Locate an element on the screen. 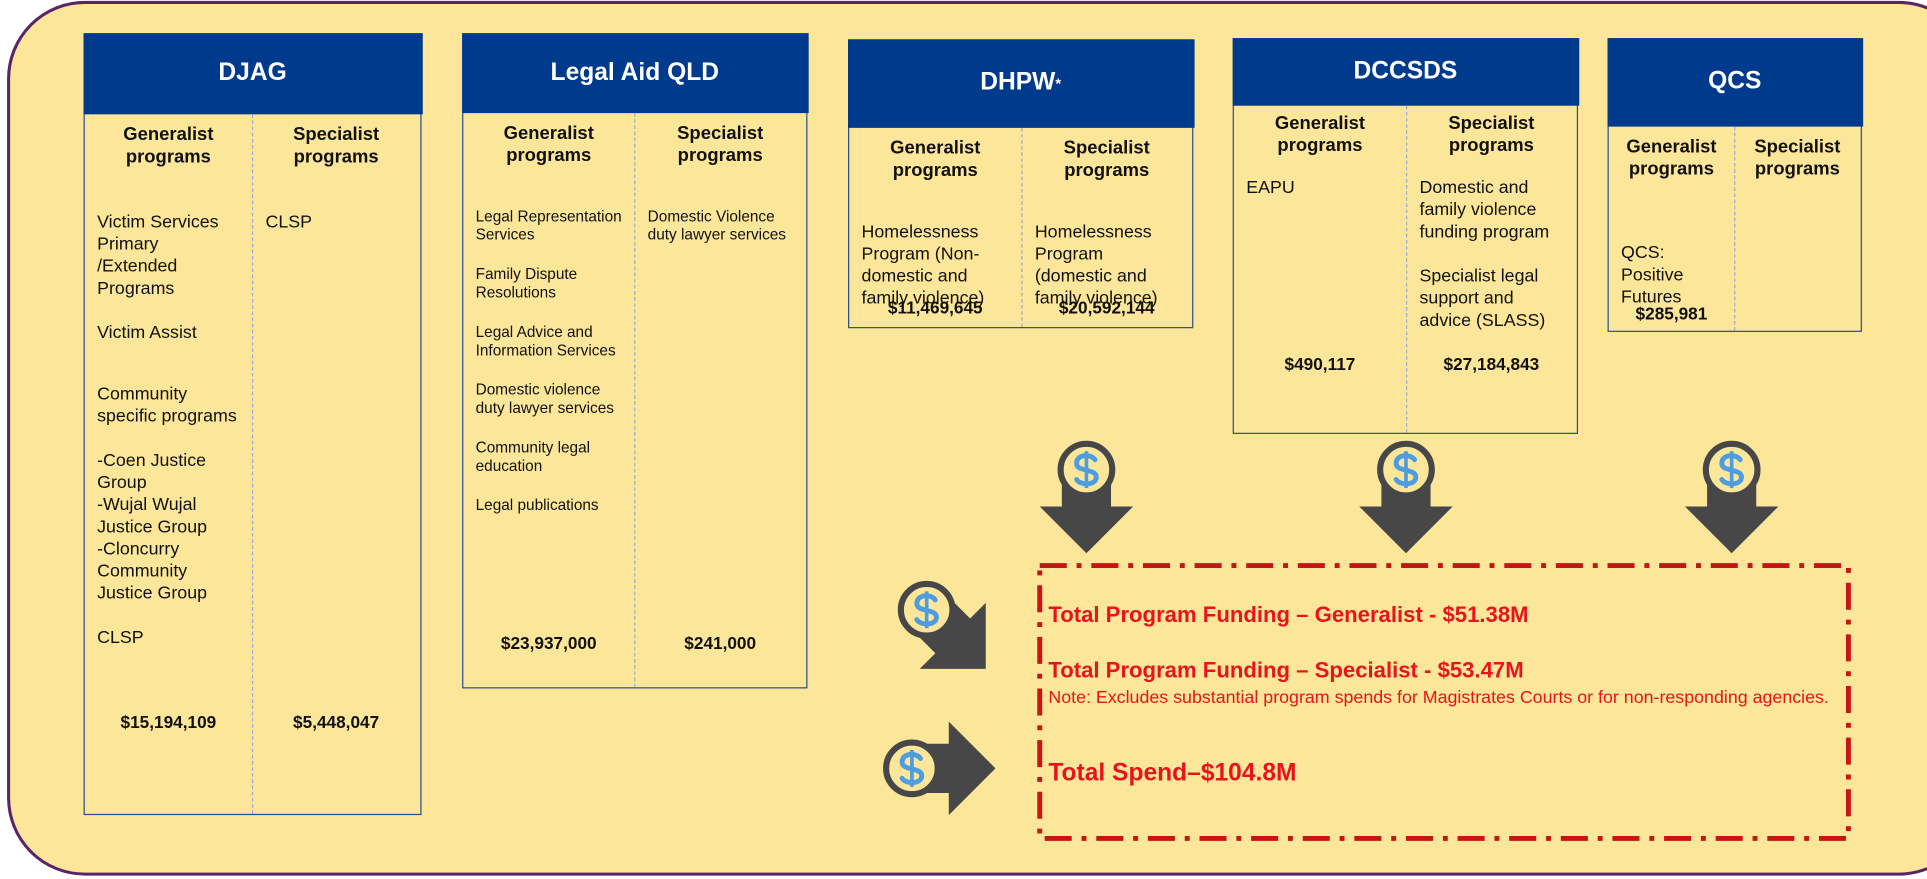 Image resolution: width=1927 pixels, height=879 pixels. program-total: $23,937,000 is located at coordinates (548, 642).